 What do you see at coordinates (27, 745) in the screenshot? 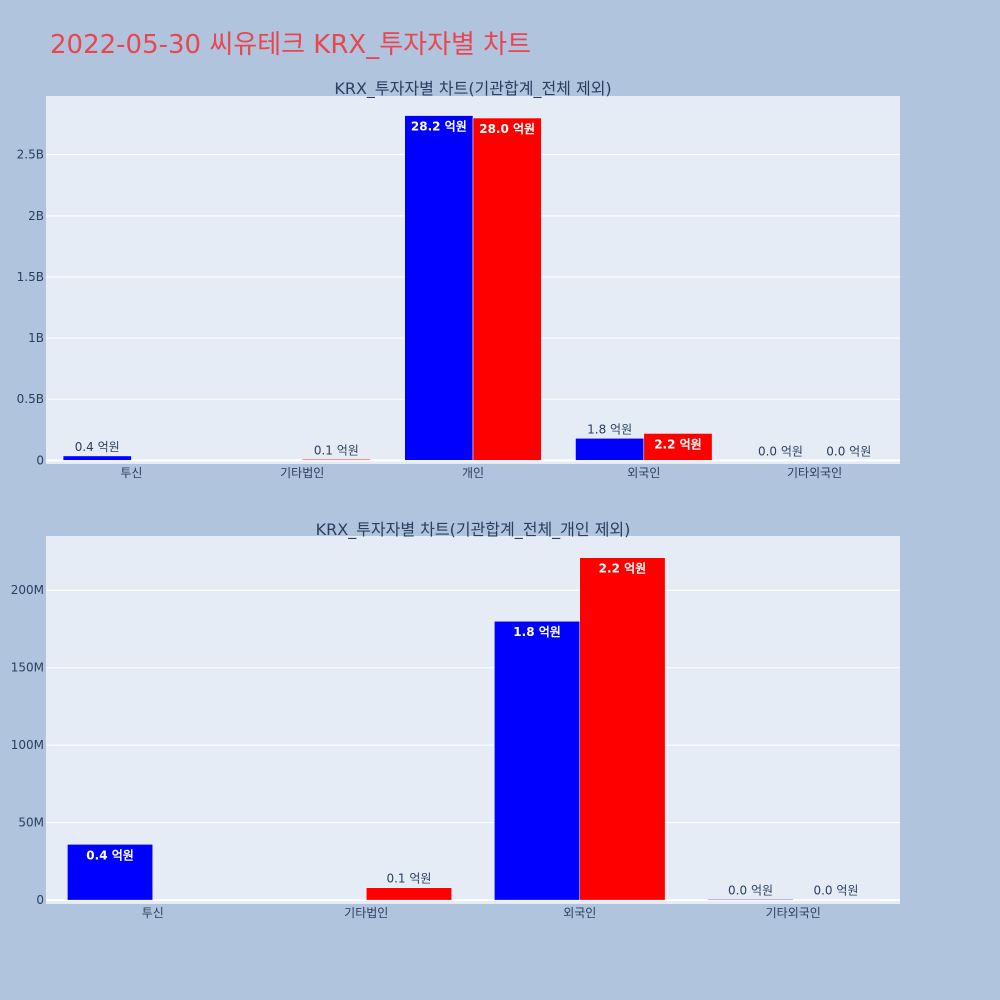
I see `y-tick-label: 100M` at bounding box center [27, 745].